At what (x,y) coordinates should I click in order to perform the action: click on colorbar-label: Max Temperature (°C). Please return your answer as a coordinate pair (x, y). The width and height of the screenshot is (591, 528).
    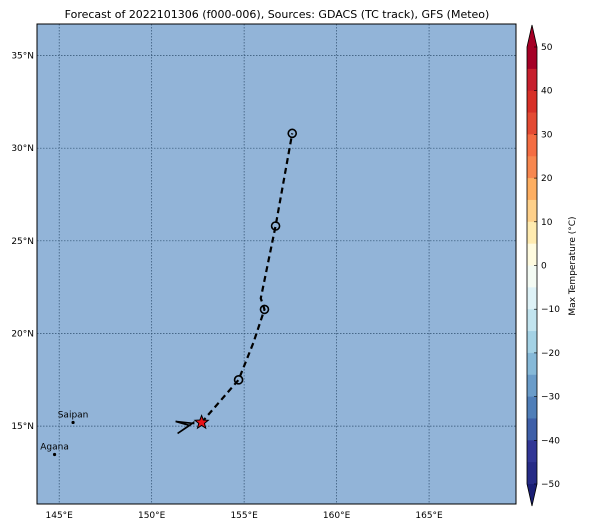
    Looking at the image, I should click on (573, 265).